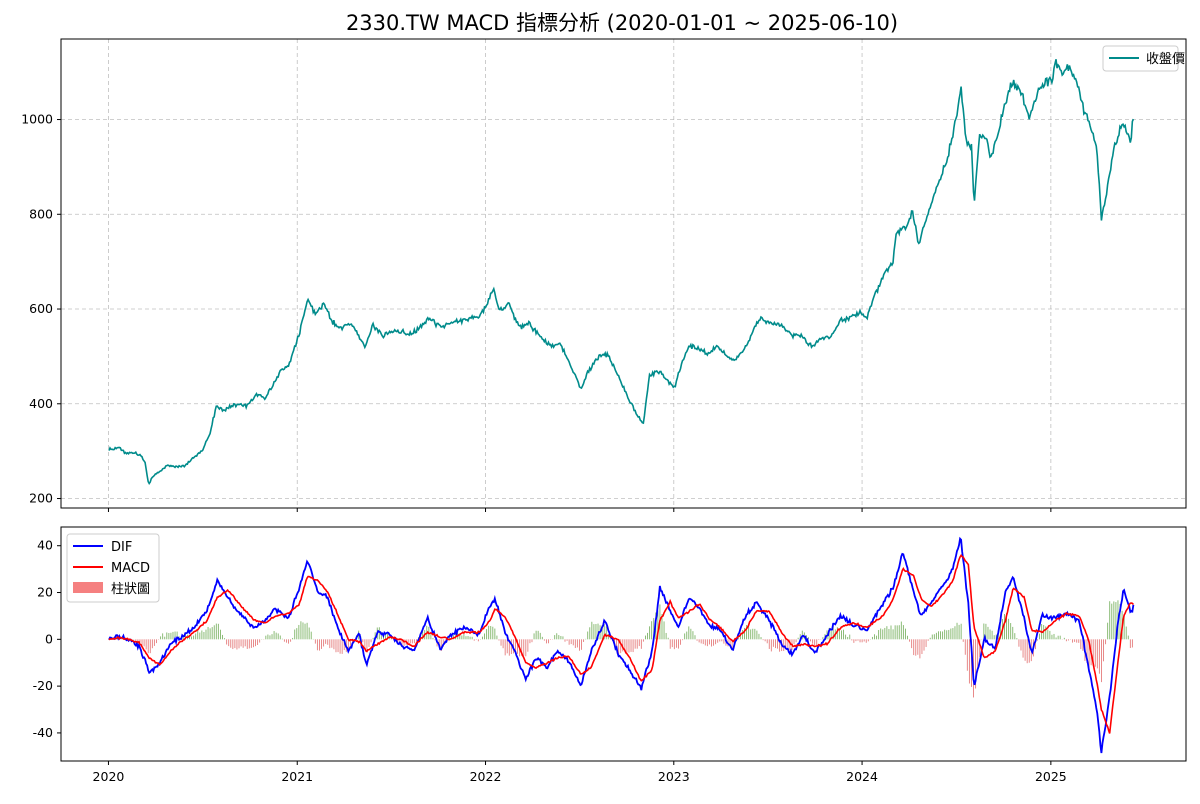 This screenshot has width=1200, height=804. I want to click on histogram-bars, so click(621, 648).